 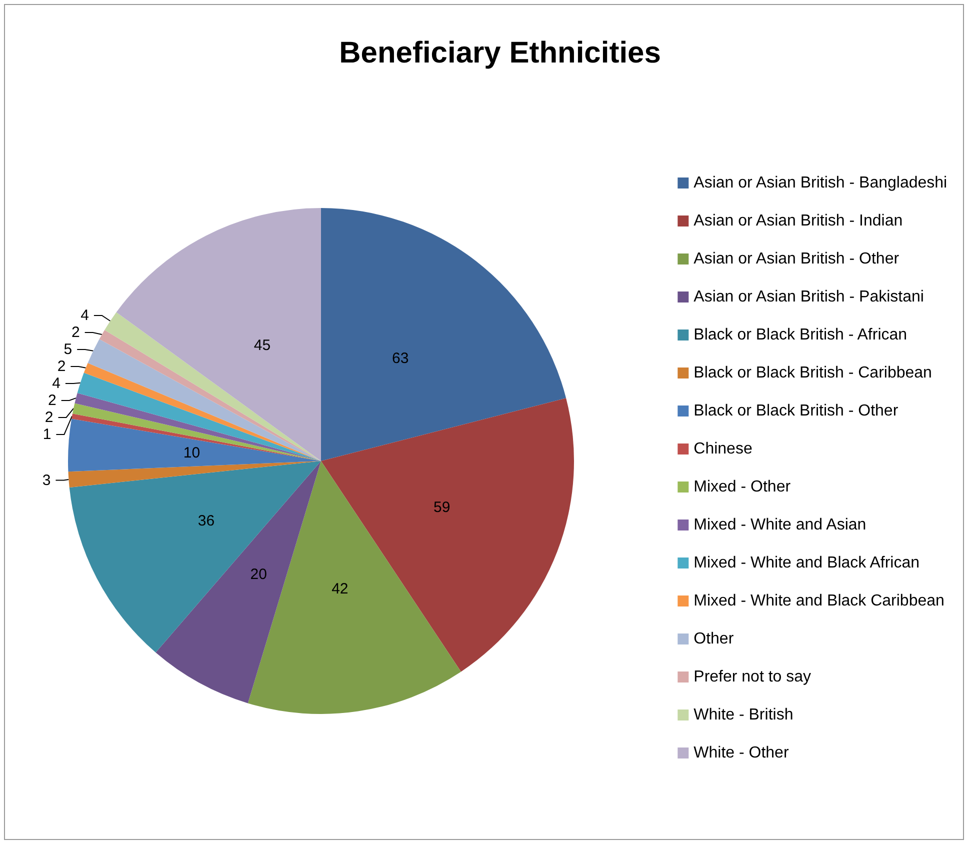 What do you see at coordinates (821, 183) in the screenshot?
I see `legend-label: Asian or Asian British - Bangladeshi` at bounding box center [821, 183].